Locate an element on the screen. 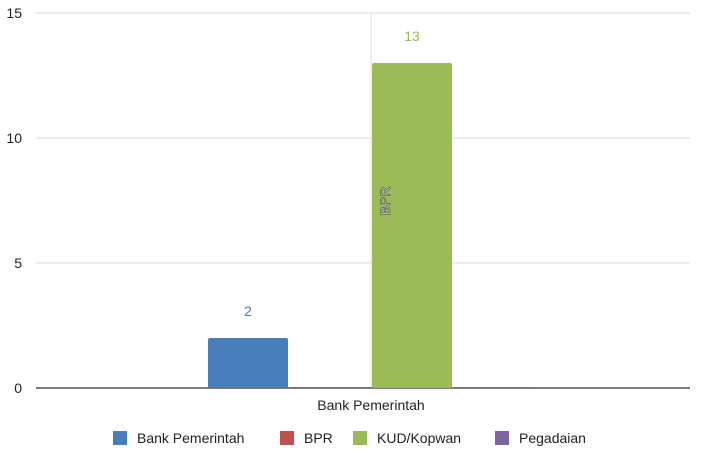 This screenshot has width=702, height=457. inner-bar-label: BPR is located at coordinates (385, 201).